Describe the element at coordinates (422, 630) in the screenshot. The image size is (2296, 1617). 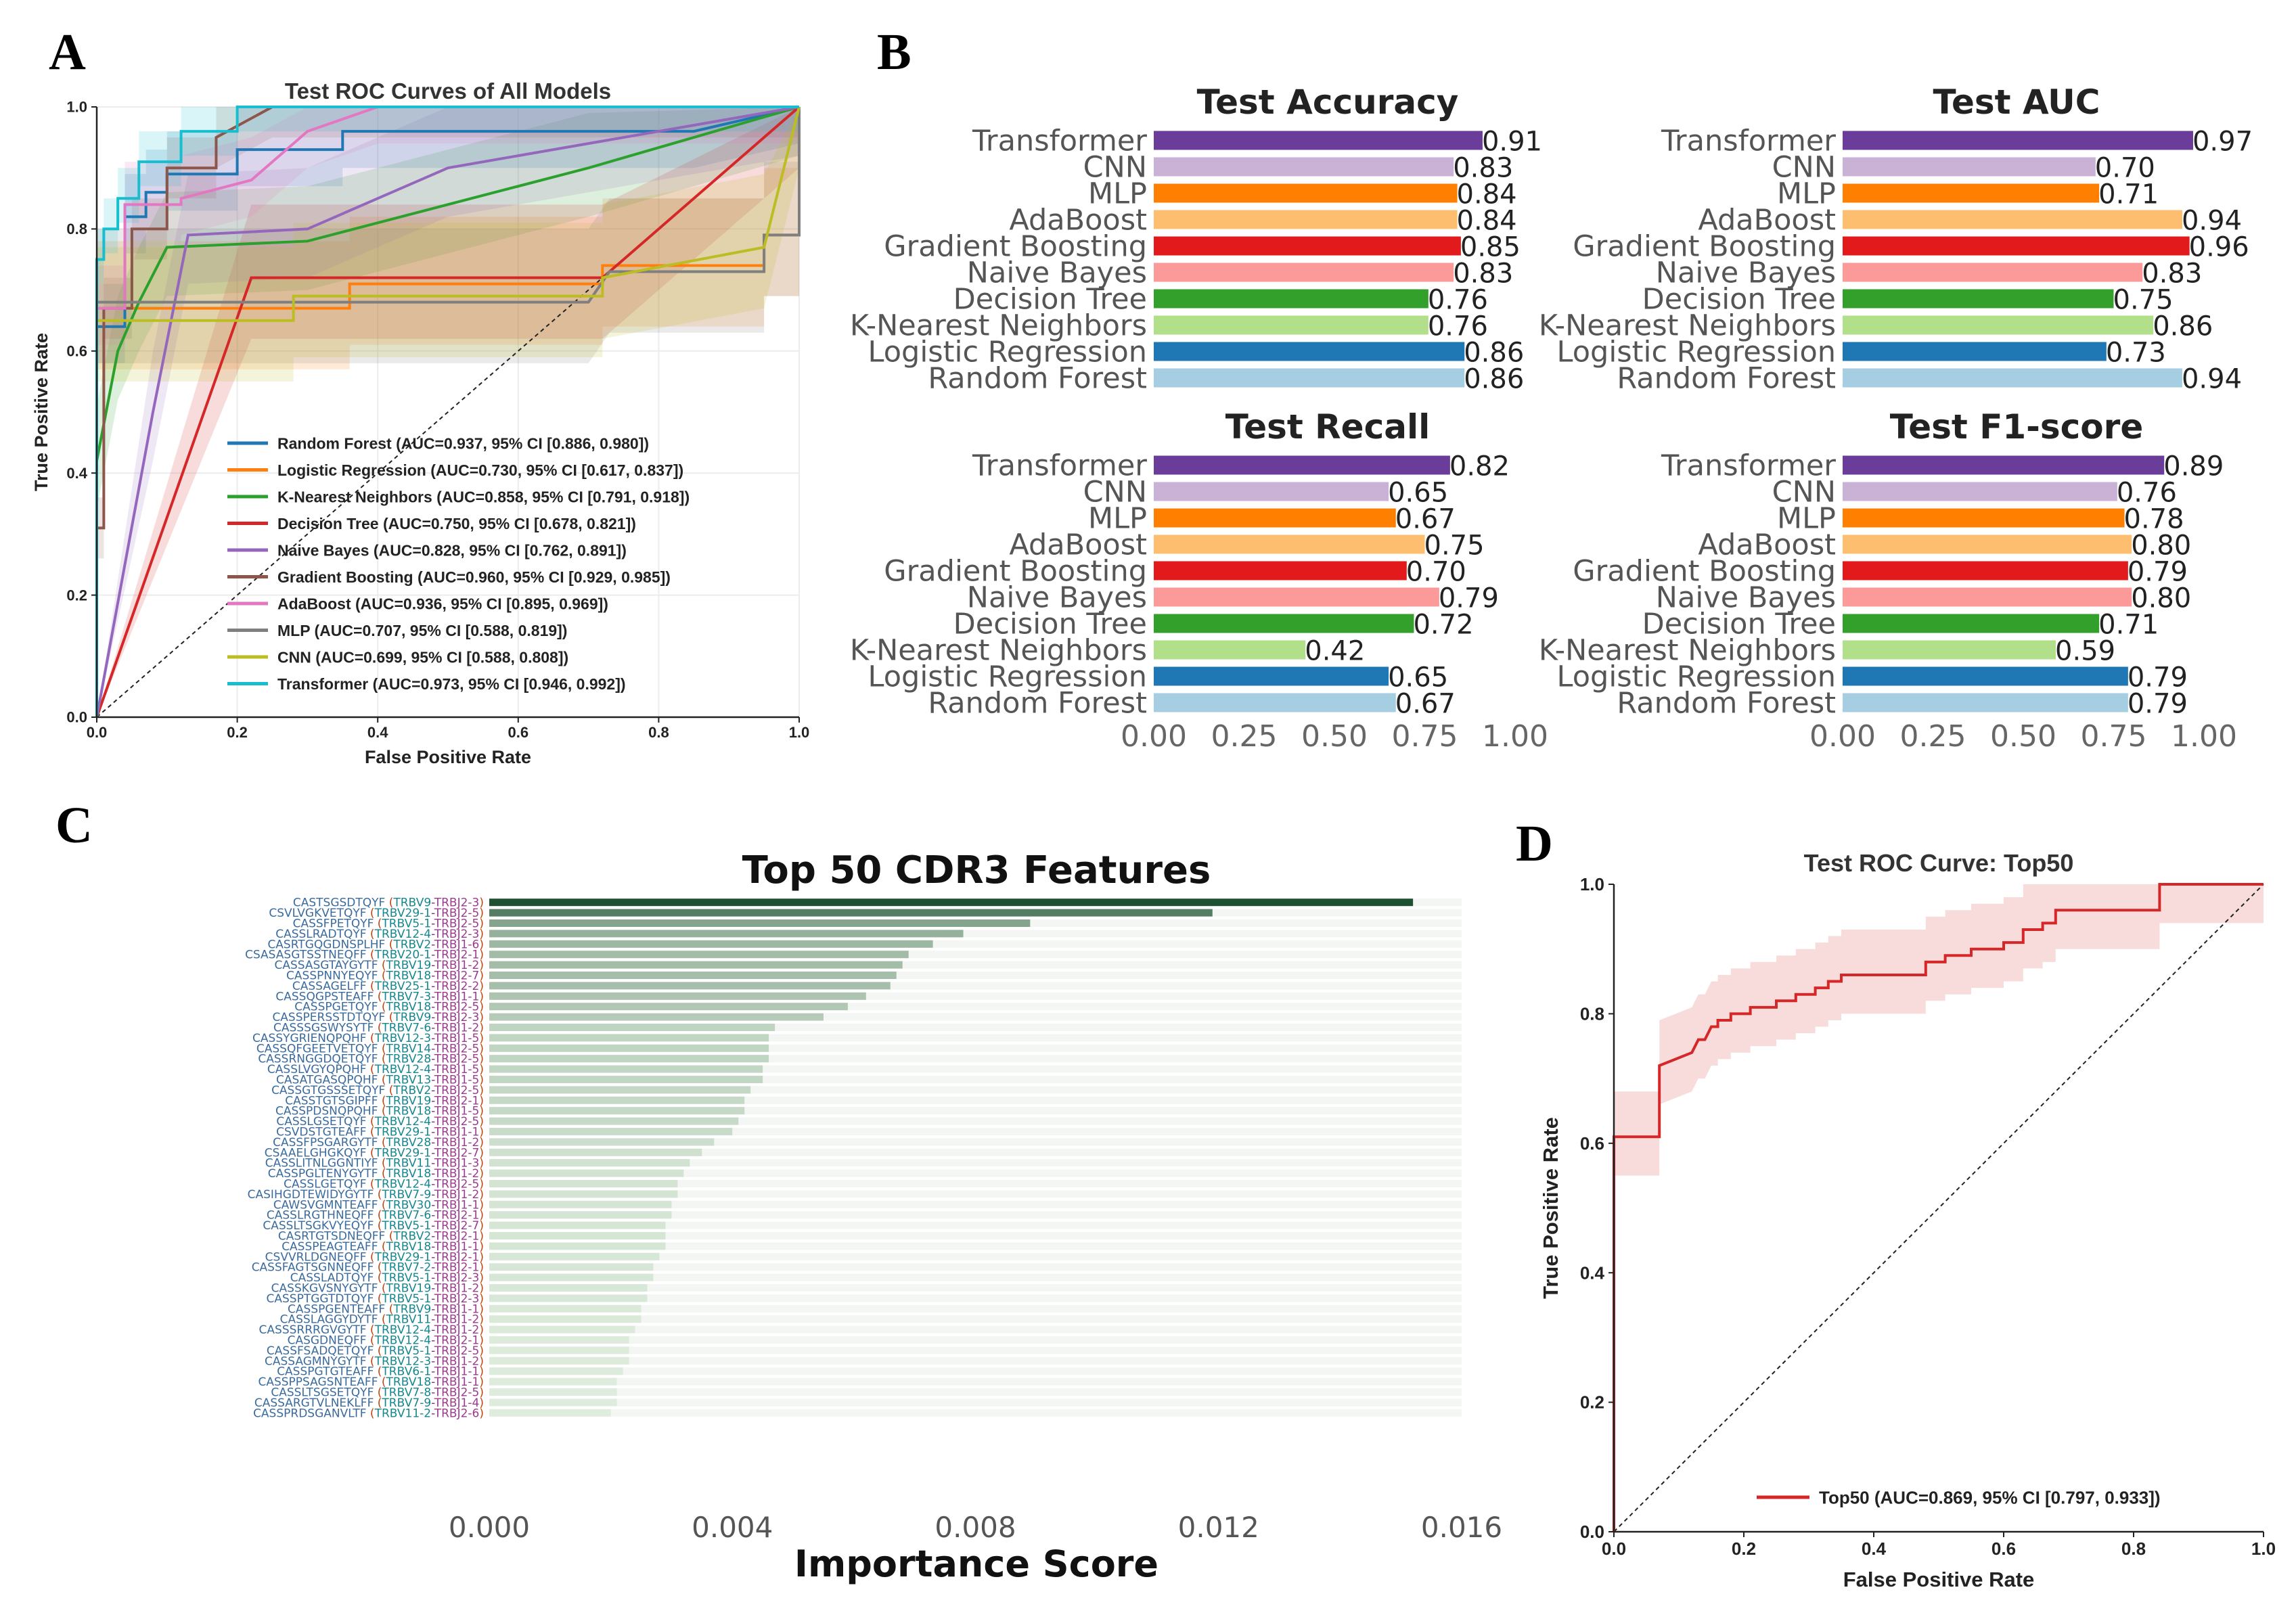
I see `a-legend-entry: MLP (AUC=0.707, 95% CI [0.588, 0.819])` at that location.